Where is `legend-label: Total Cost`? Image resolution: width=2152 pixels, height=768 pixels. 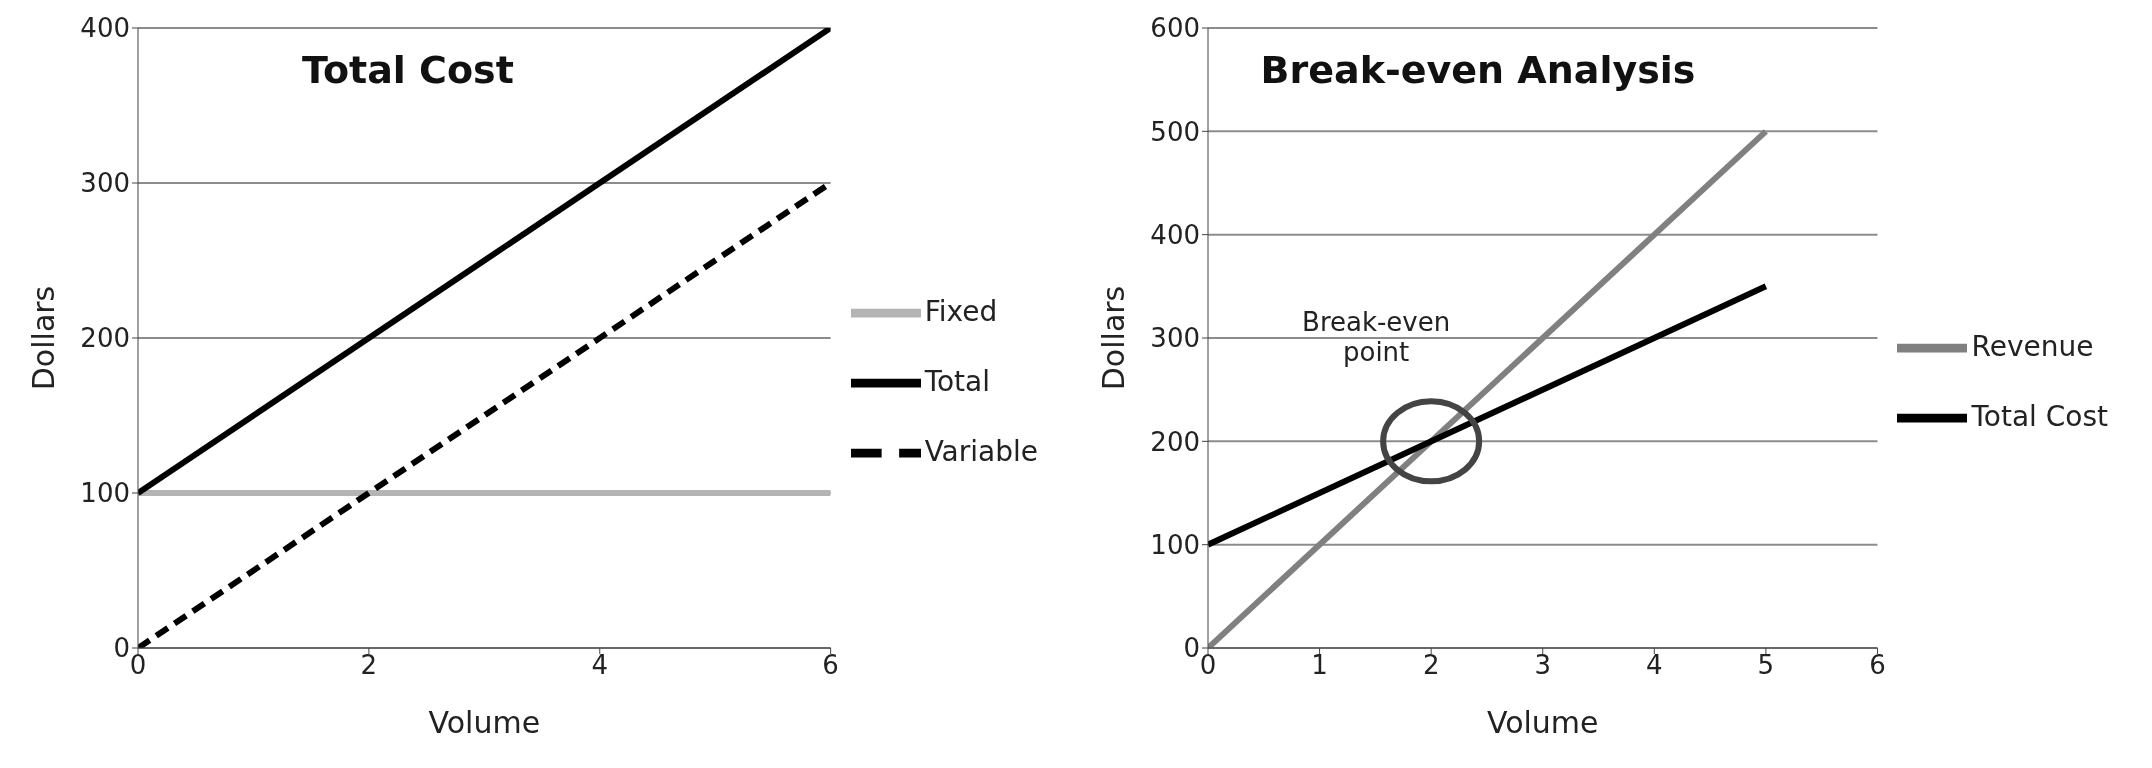 legend-label: Total Cost is located at coordinates (2039, 416).